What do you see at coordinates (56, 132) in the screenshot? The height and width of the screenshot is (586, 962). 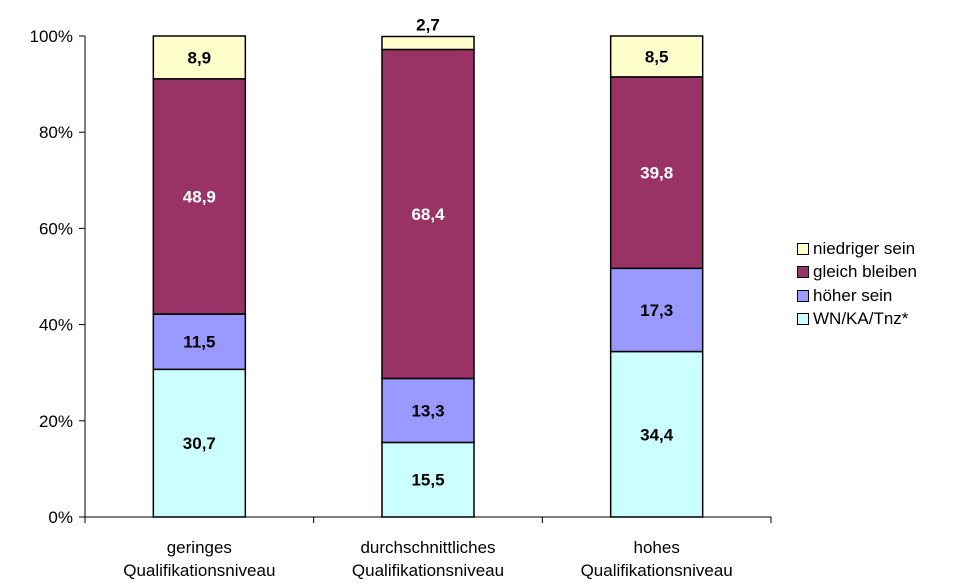 I see `y-tick-label: 80%` at bounding box center [56, 132].